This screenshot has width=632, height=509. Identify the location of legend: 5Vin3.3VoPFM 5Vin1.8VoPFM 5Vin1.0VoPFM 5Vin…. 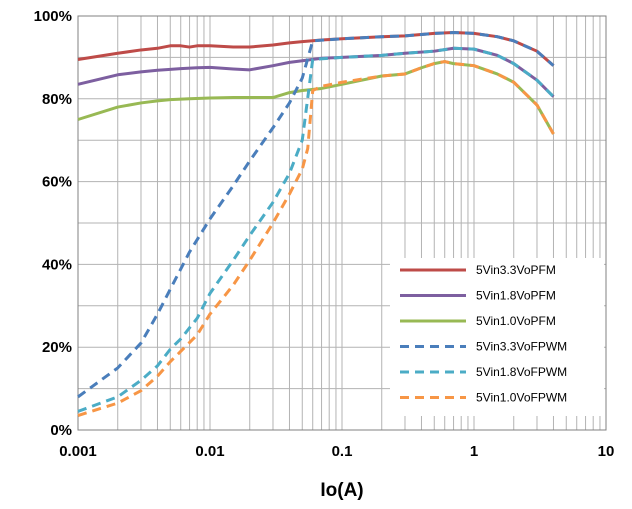
(497, 337).